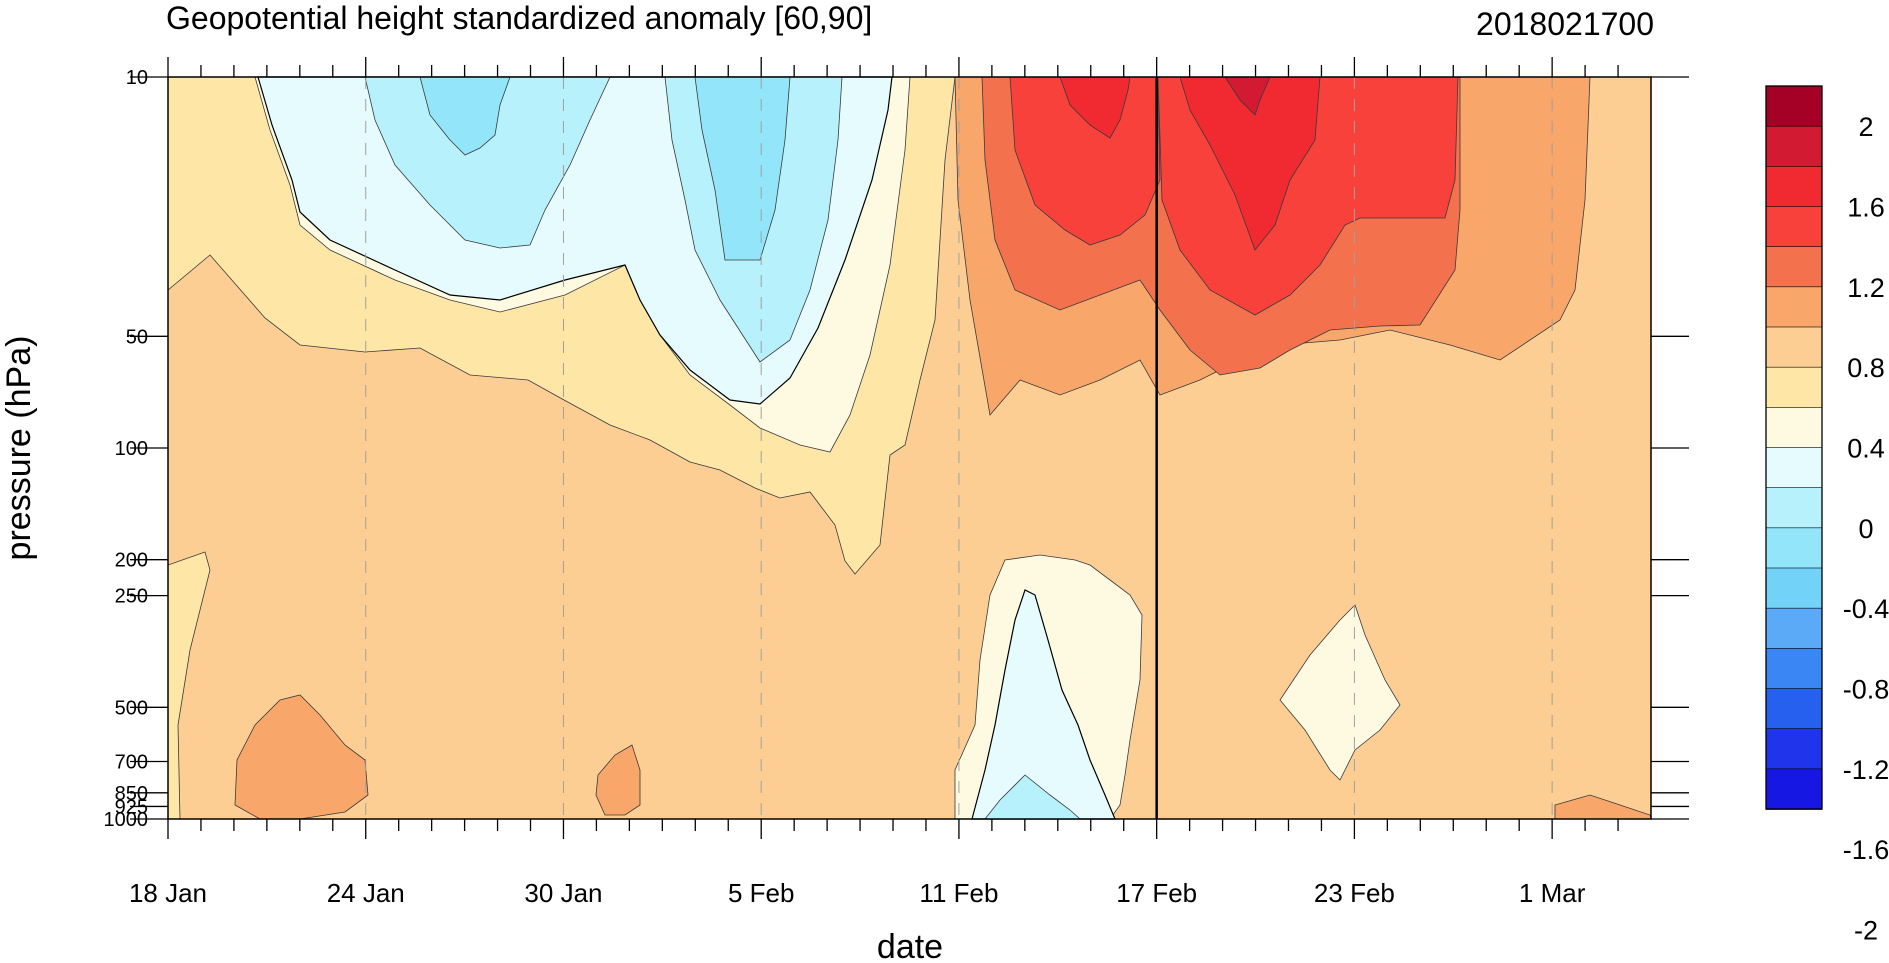  Describe the element at coordinates (1866, 770) in the screenshot. I see `colorbar-label: -1.2` at that location.